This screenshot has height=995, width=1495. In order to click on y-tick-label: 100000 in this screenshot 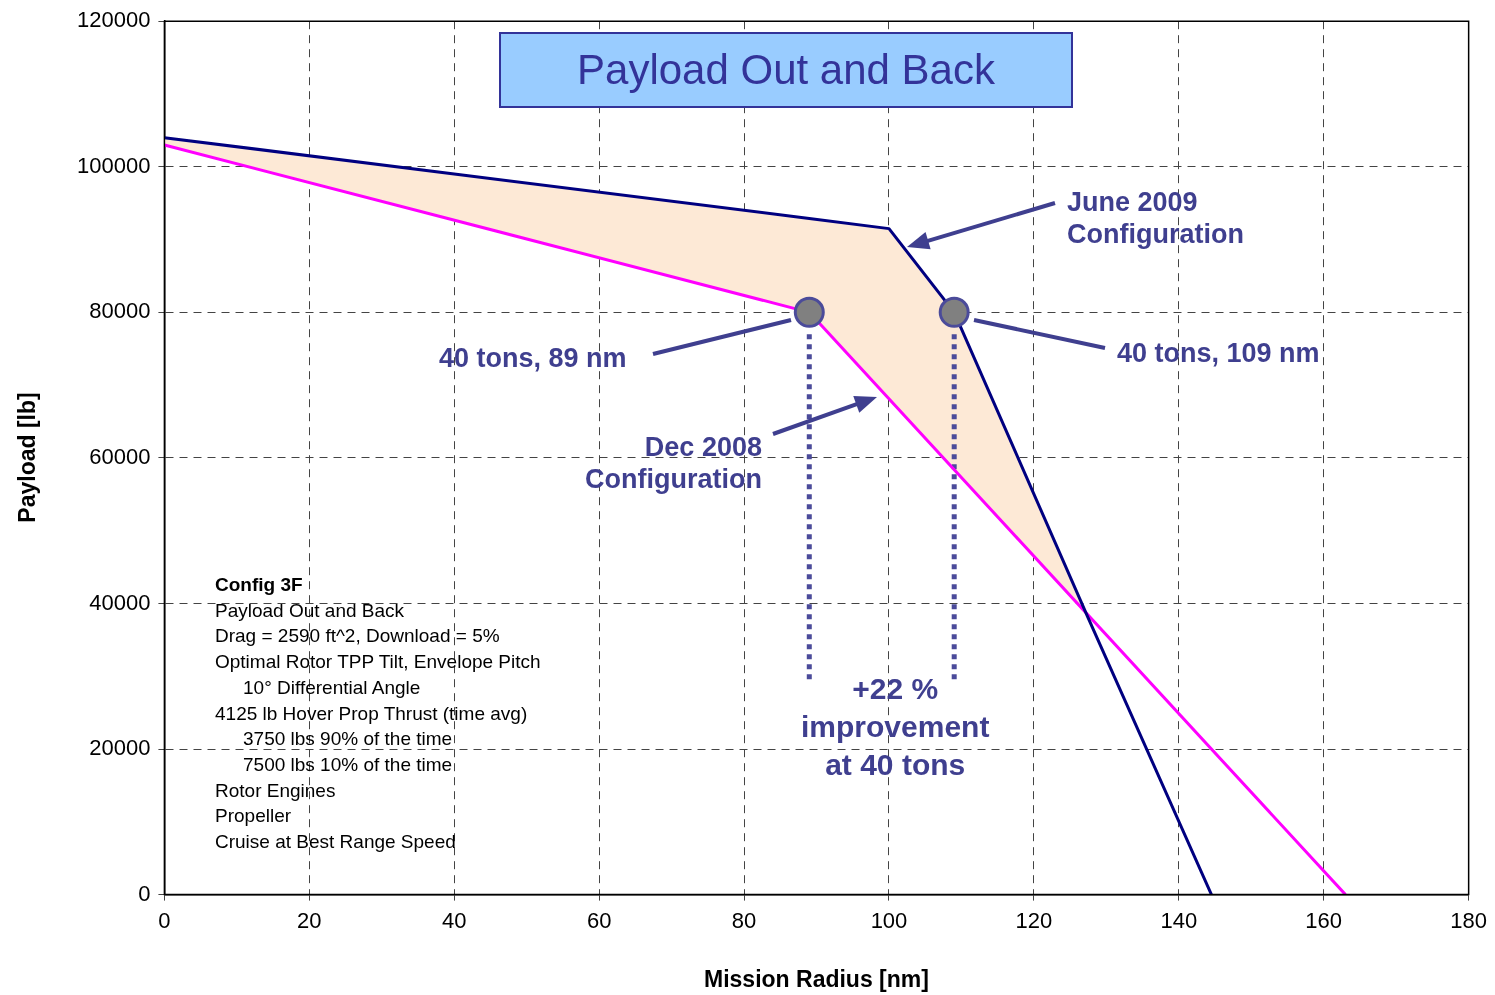, I will do `click(113, 165)`.